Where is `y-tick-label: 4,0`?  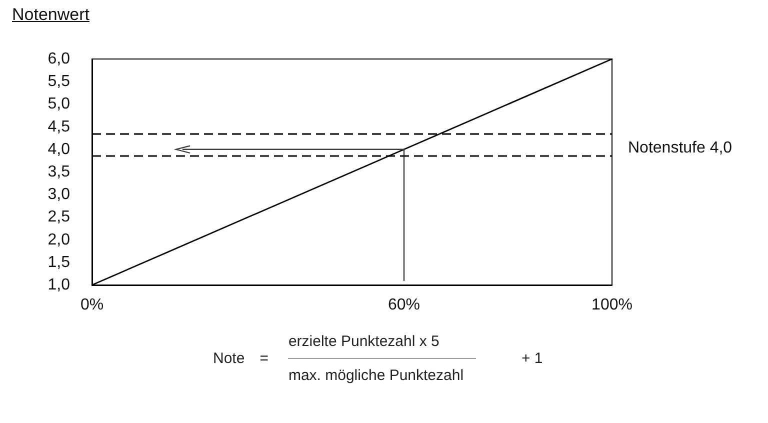 y-tick-label: 4,0 is located at coordinates (59, 149).